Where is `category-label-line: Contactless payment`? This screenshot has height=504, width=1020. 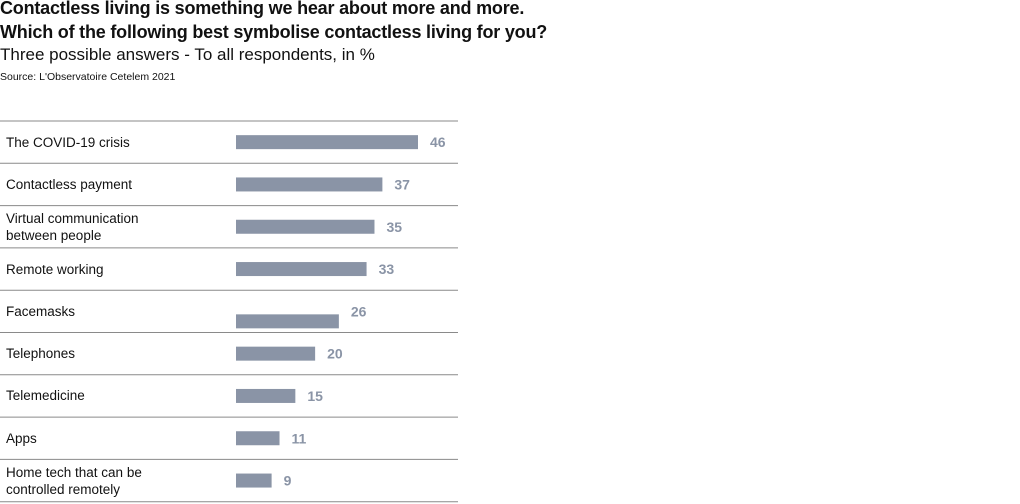
category-label-line: Contactless payment is located at coordinates (69, 184).